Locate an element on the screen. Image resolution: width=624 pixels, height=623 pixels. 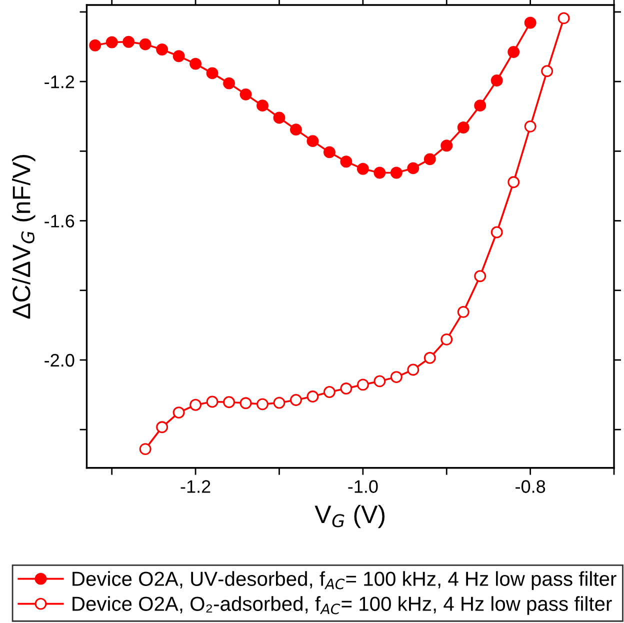
x-tick-label: -0.8 is located at coordinates (531, 486).